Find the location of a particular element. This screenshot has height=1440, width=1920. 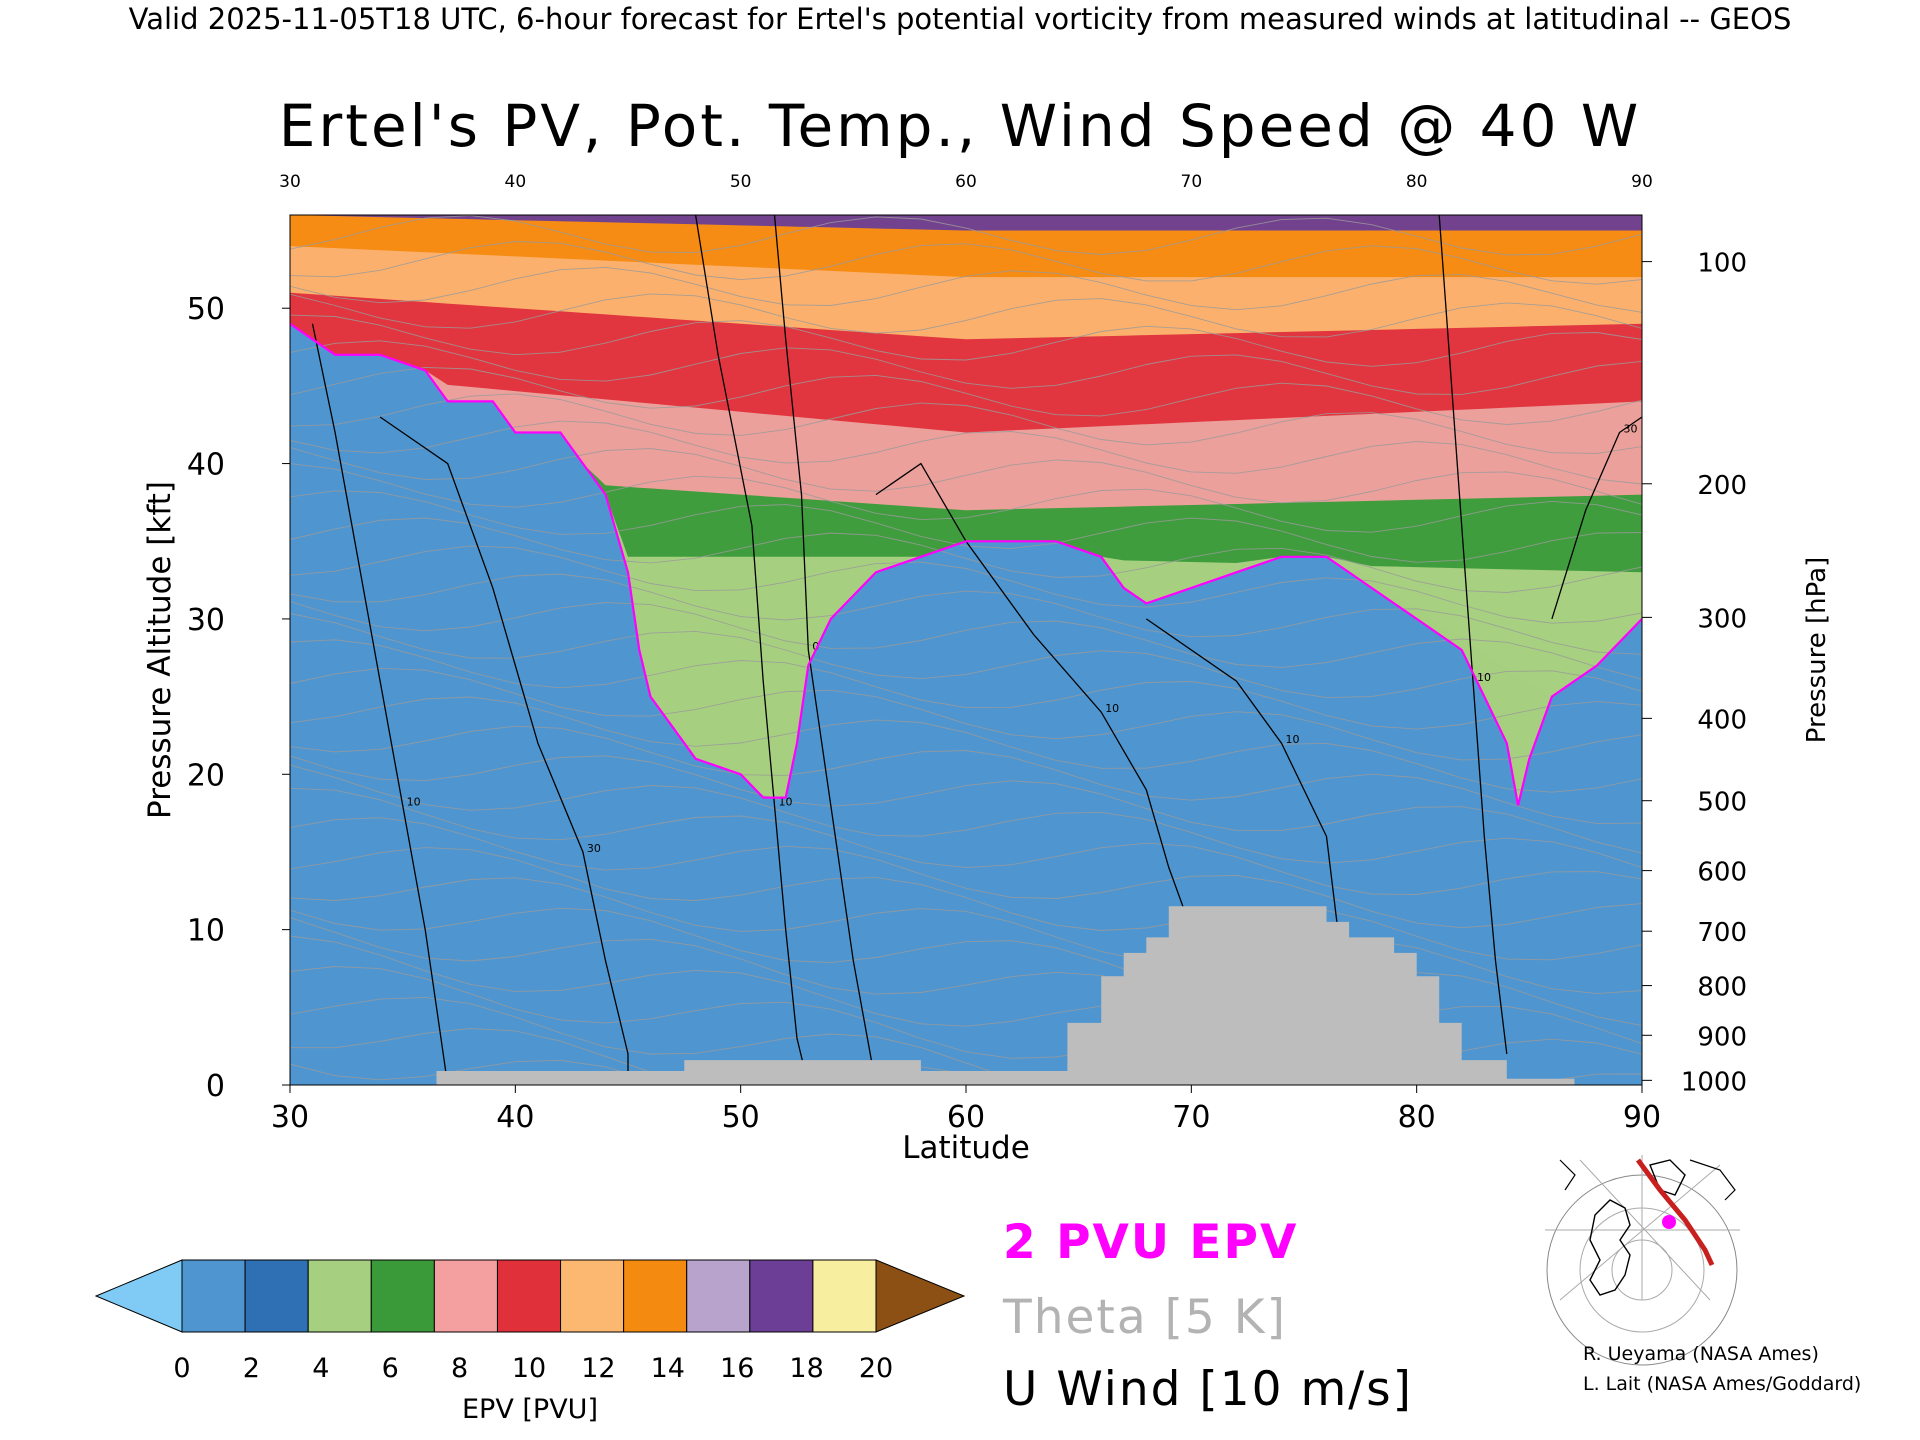

pressure-tick-label: 100 is located at coordinates (1722, 264).